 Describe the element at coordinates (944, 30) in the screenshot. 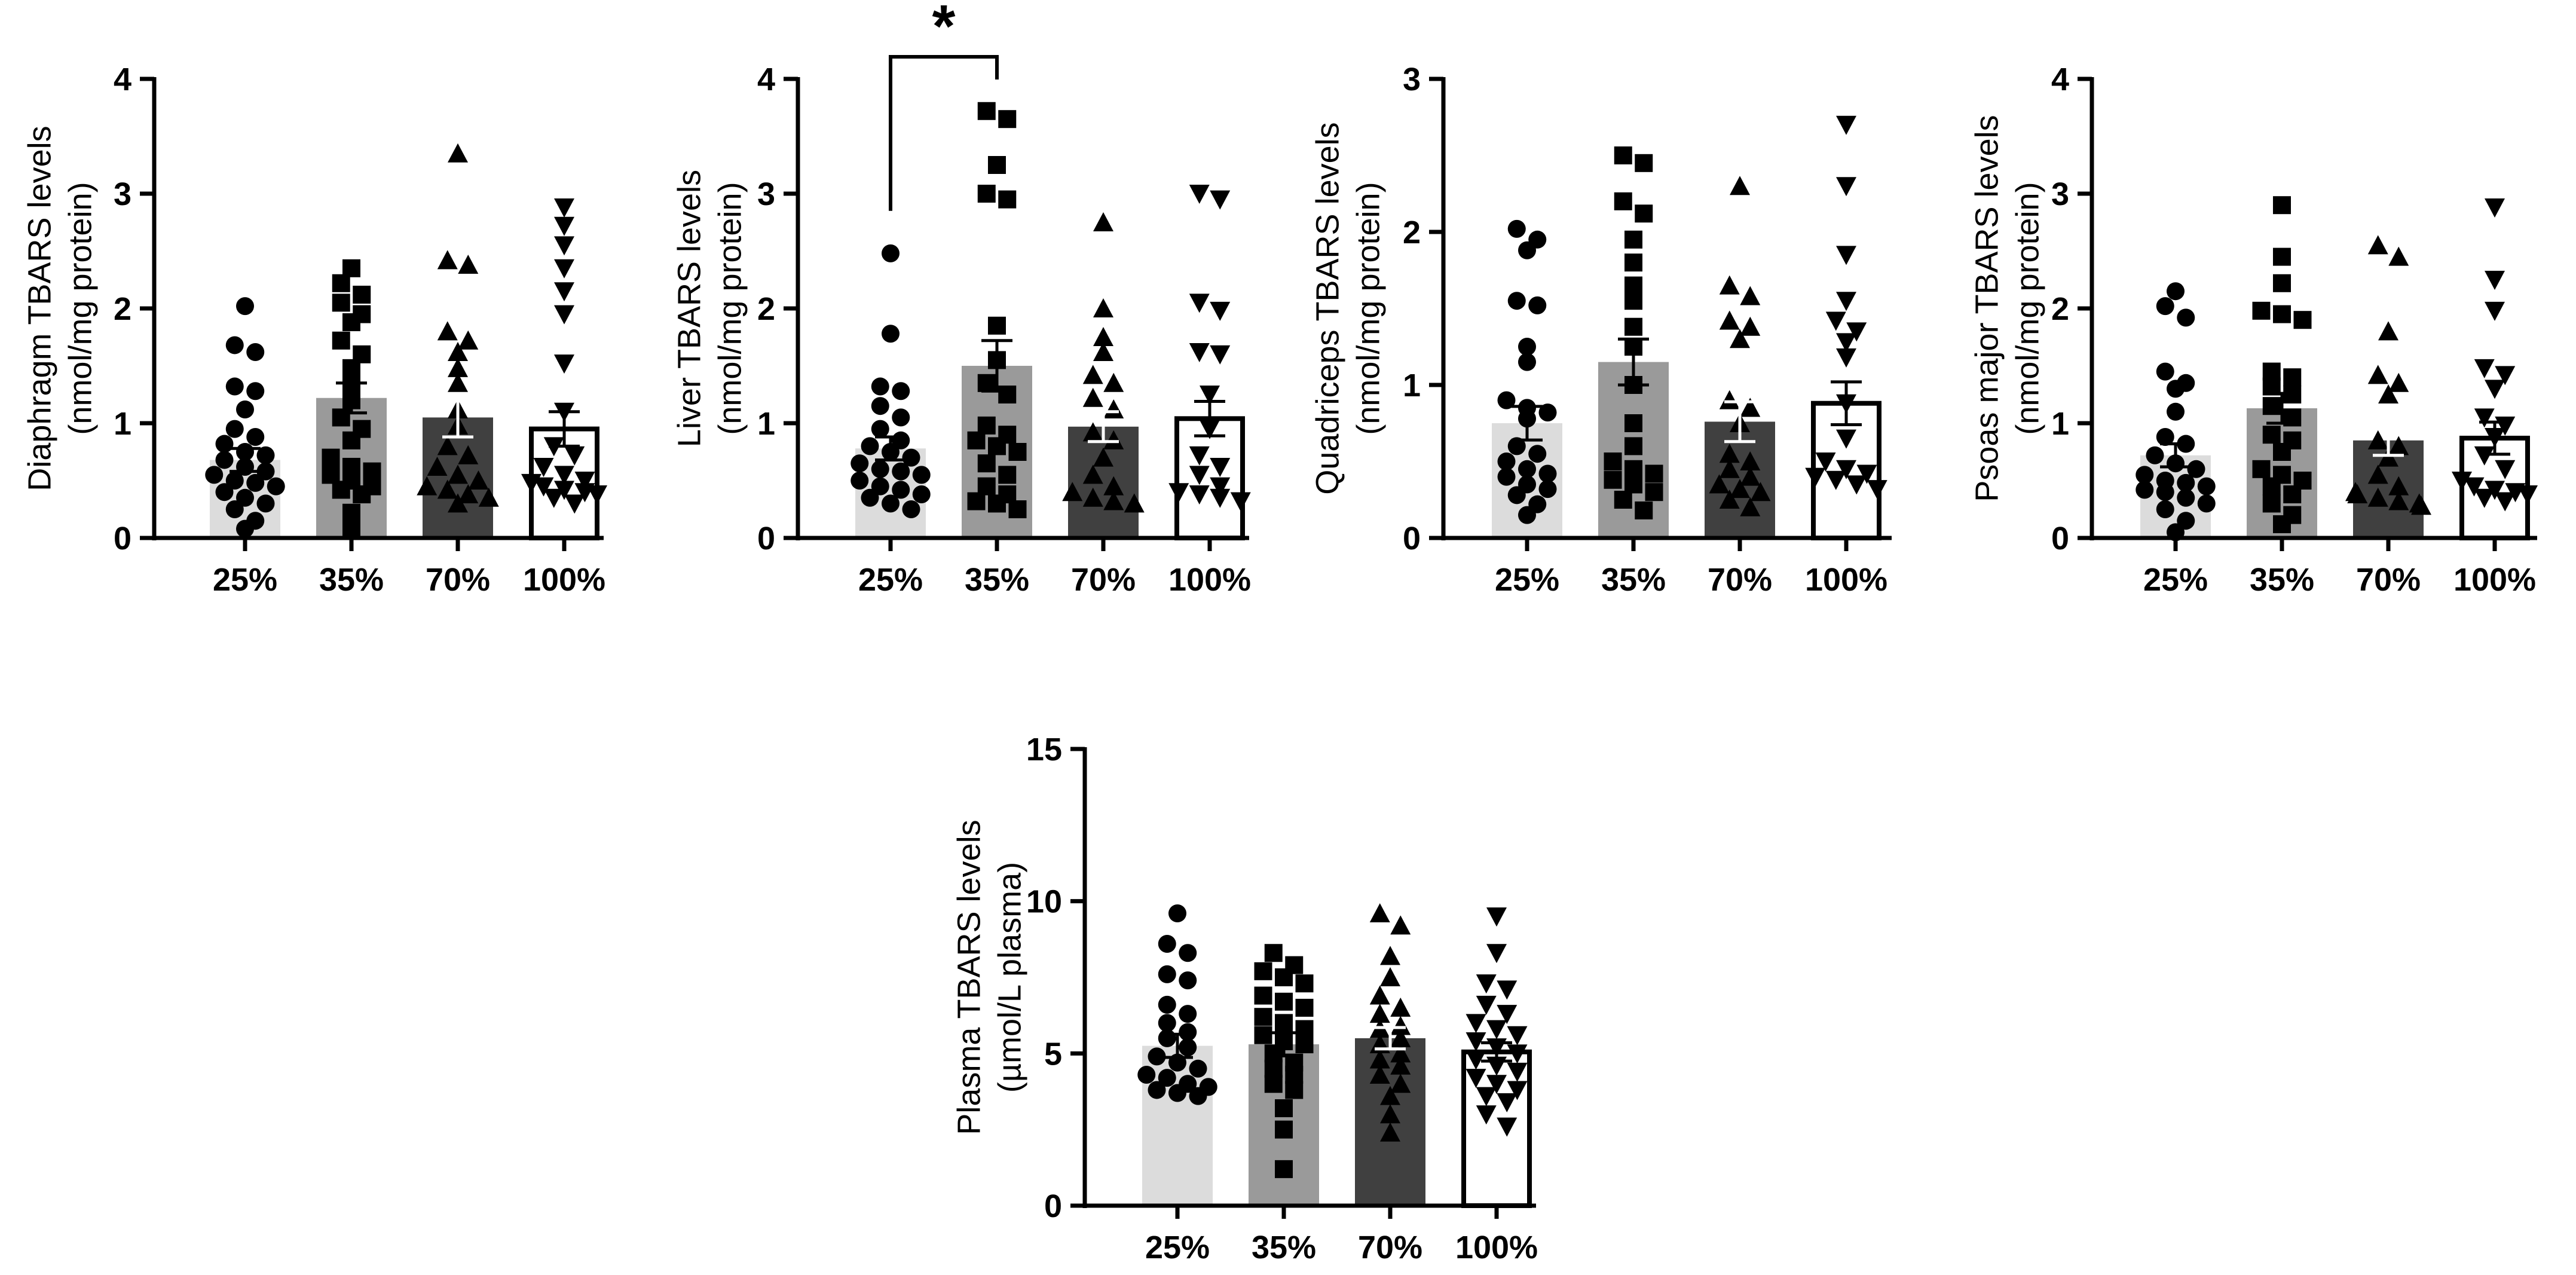

I see `significance-star: *` at that location.